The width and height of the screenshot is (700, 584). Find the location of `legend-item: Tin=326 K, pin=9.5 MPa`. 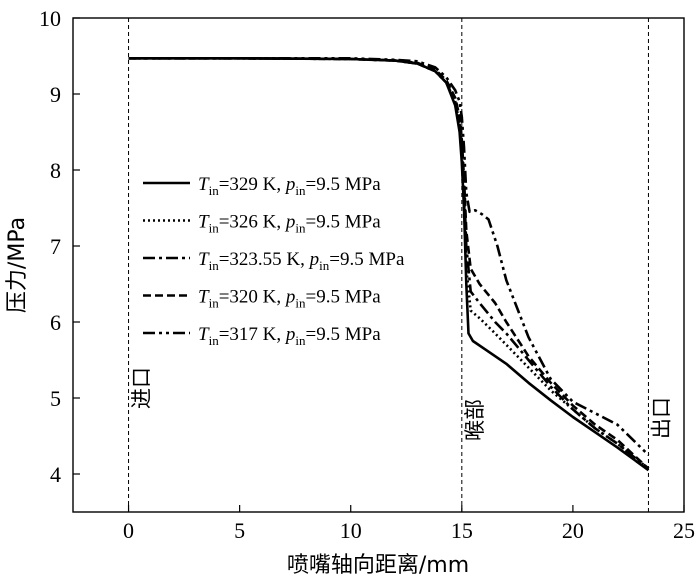

legend-item: Tin=326 K, pin=9.5 MPa is located at coordinates (262, 224).